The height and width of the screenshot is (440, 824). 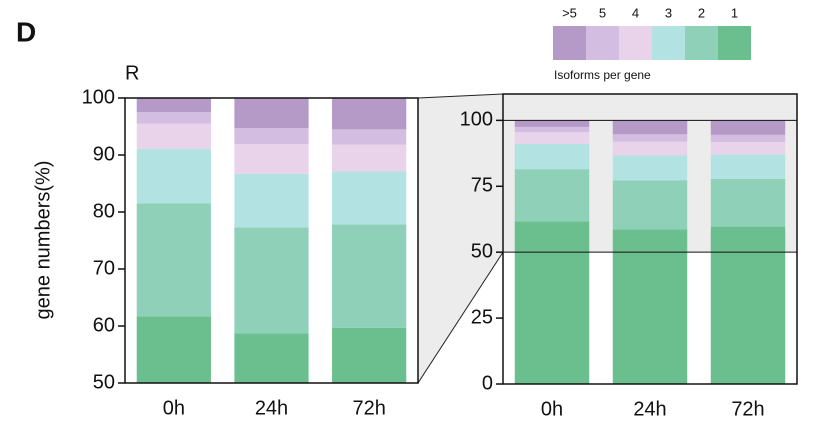 What do you see at coordinates (482, 186) in the screenshot?
I see `y-tick-label: 75` at bounding box center [482, 186].